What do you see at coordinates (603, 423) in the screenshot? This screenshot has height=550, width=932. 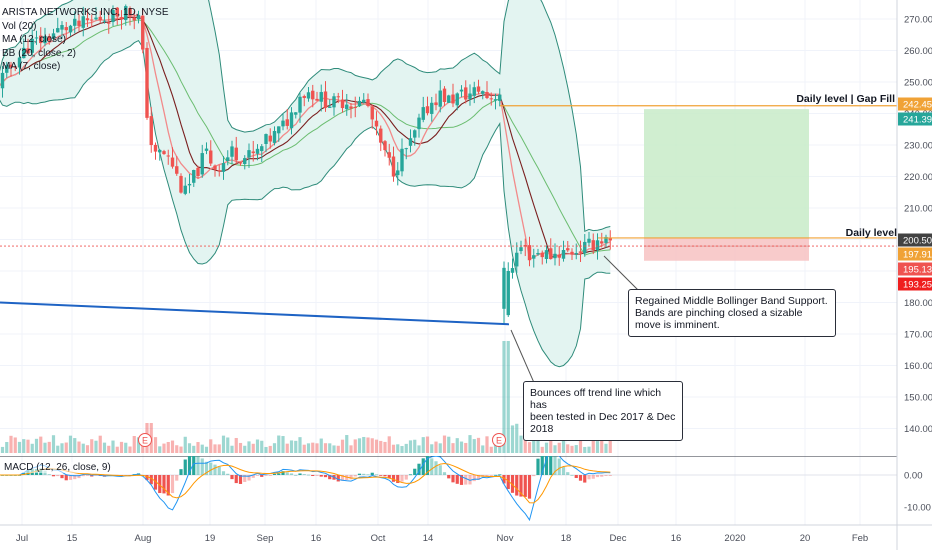 I see `bounce-callout-line2: been tested in Dec 2017 & Dec 2018` at bounding box center [603, 423].